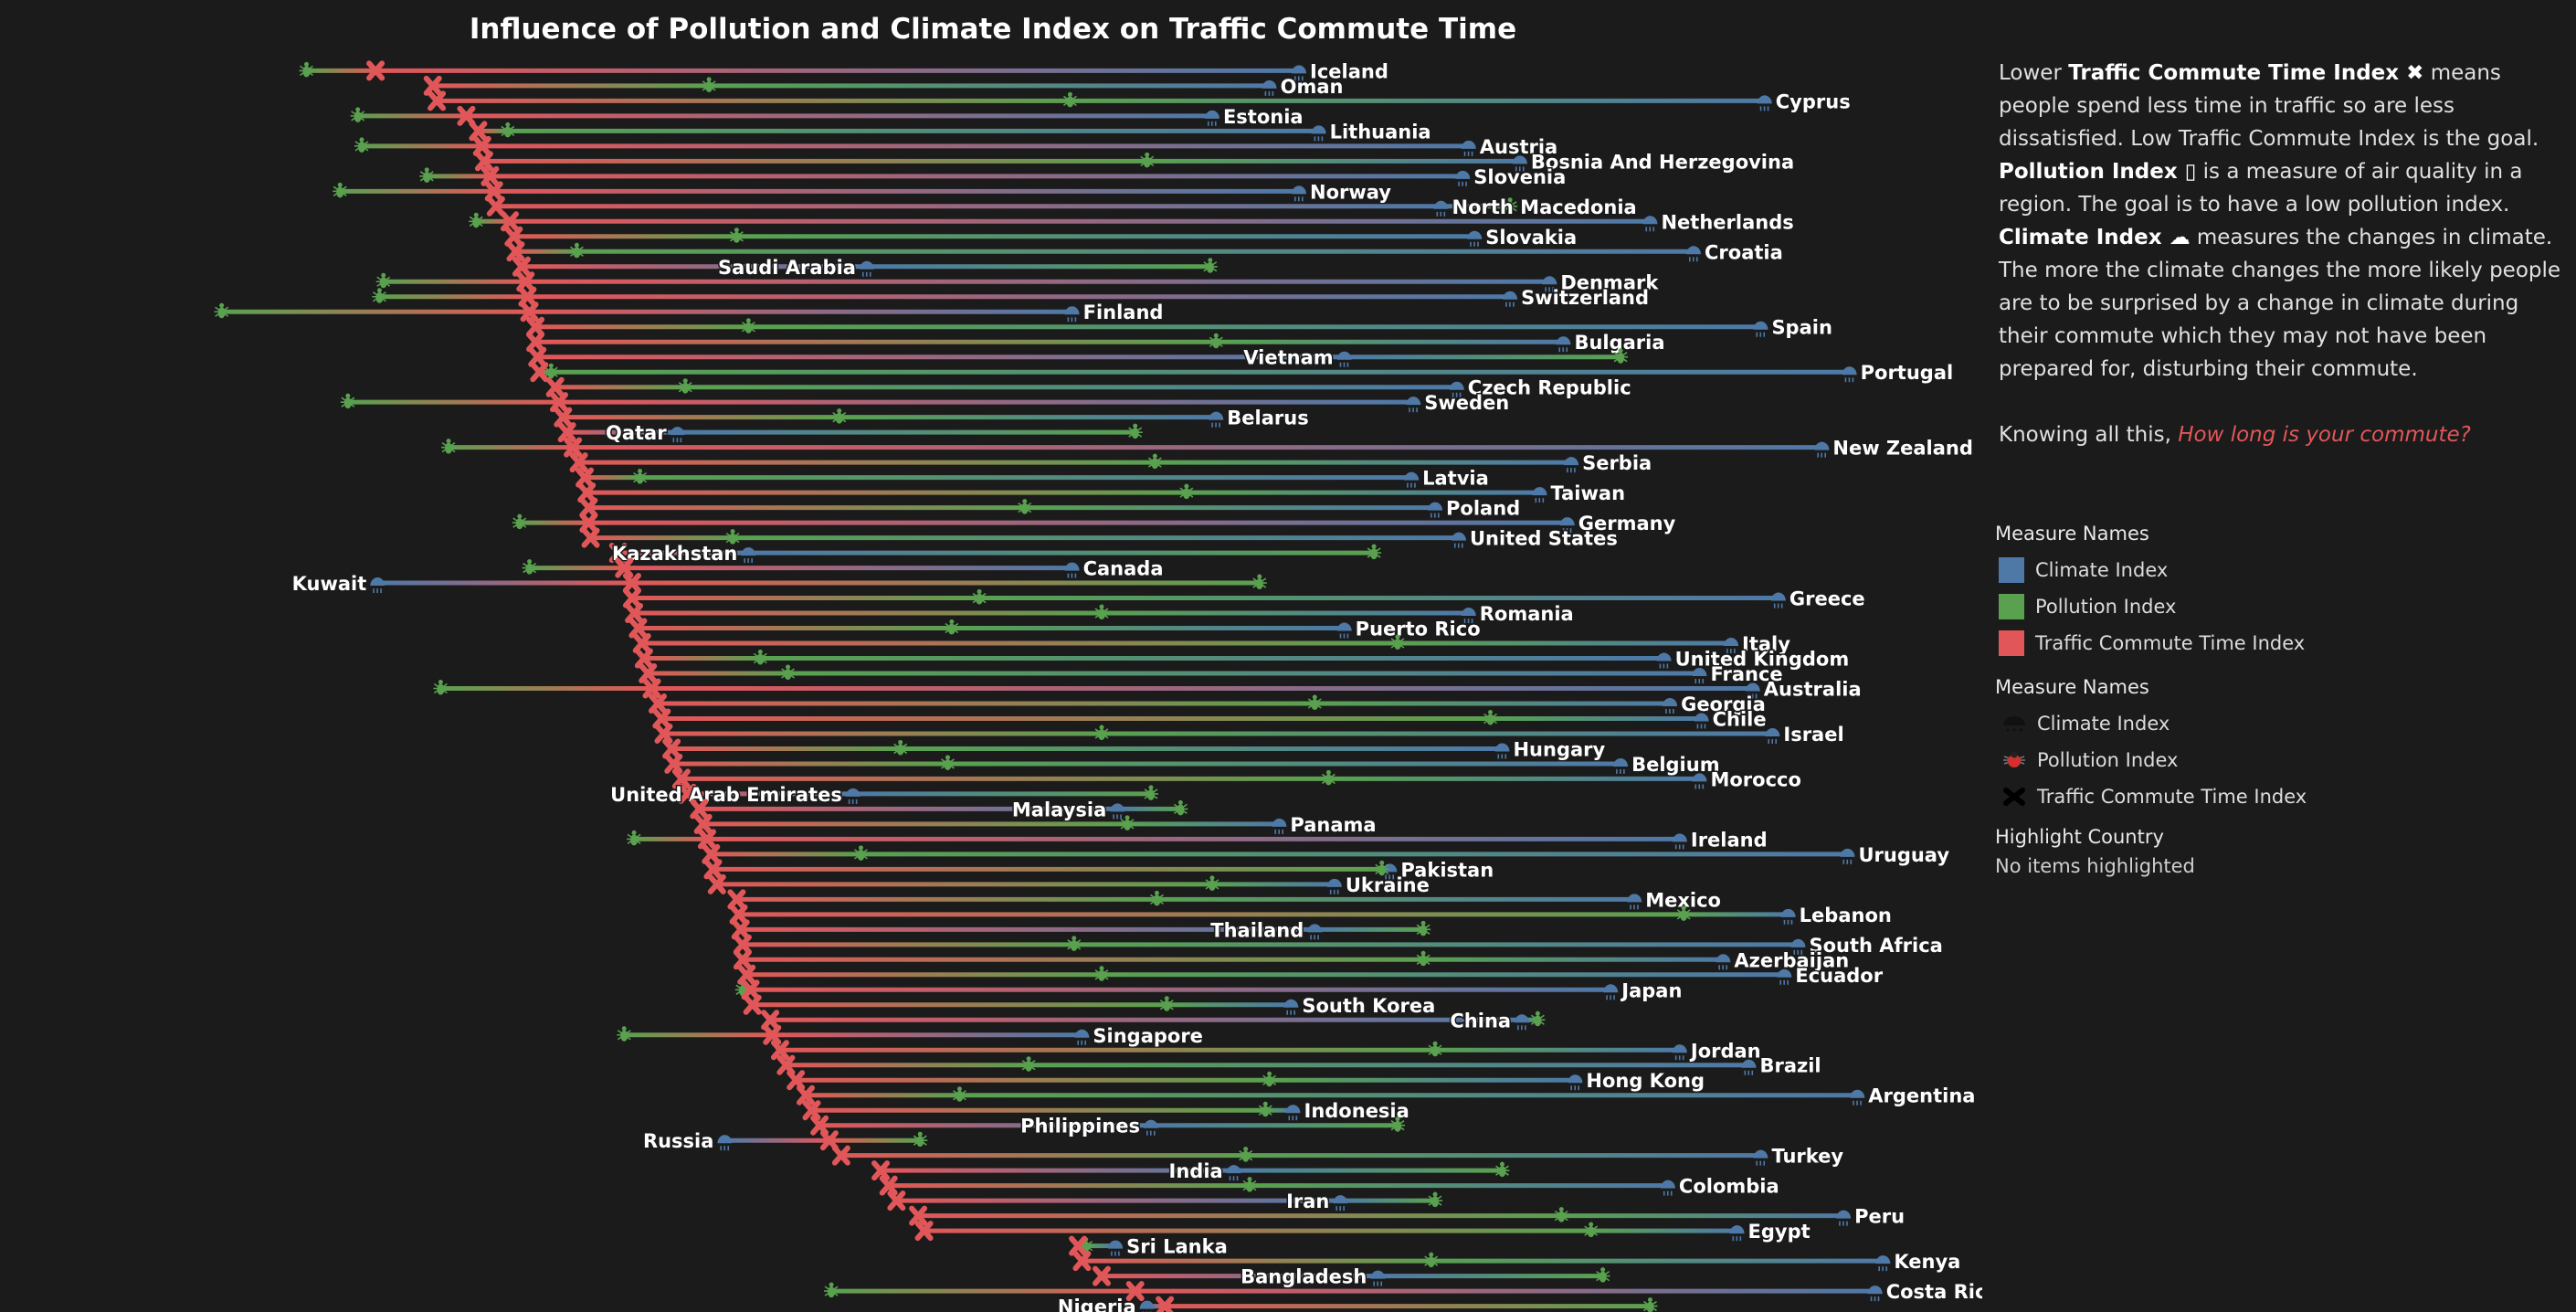 The height and width of the screenshot is (1312, 2576). Describe the element at coordinates (1032, 478) in the screenshot. I see `country-row: Latvia` at that location.